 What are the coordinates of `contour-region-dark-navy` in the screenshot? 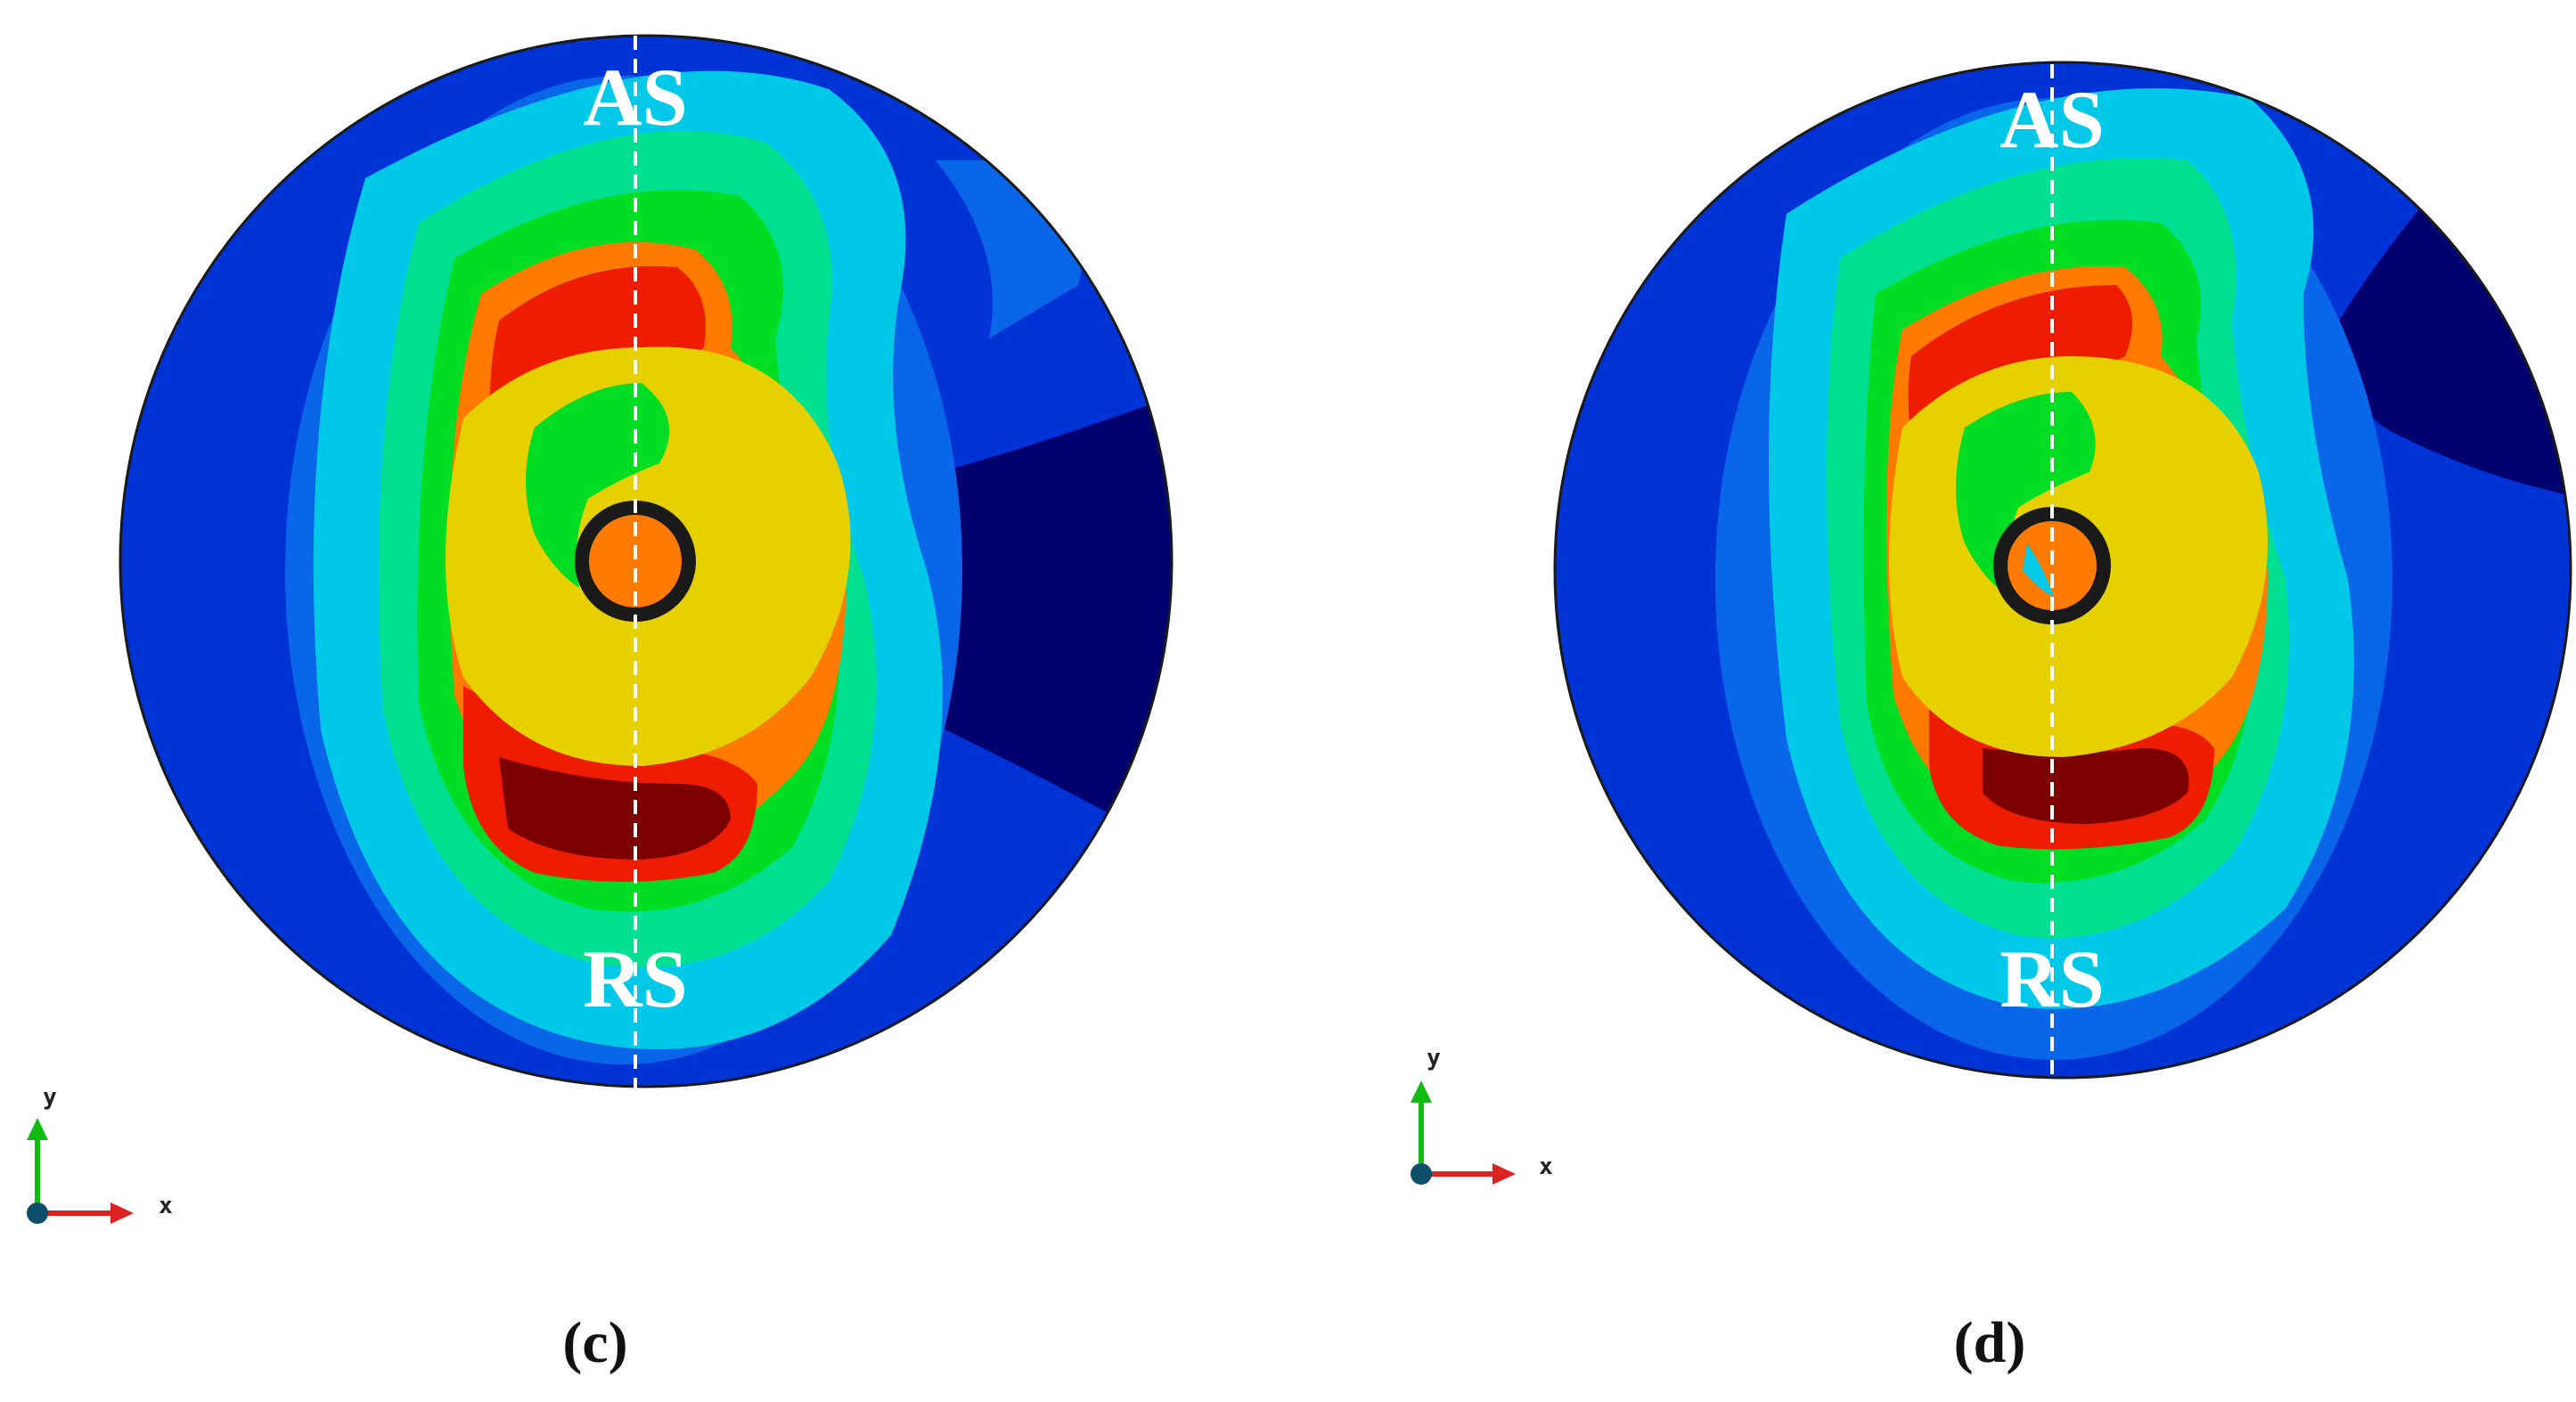 It's located at (1030, 623).